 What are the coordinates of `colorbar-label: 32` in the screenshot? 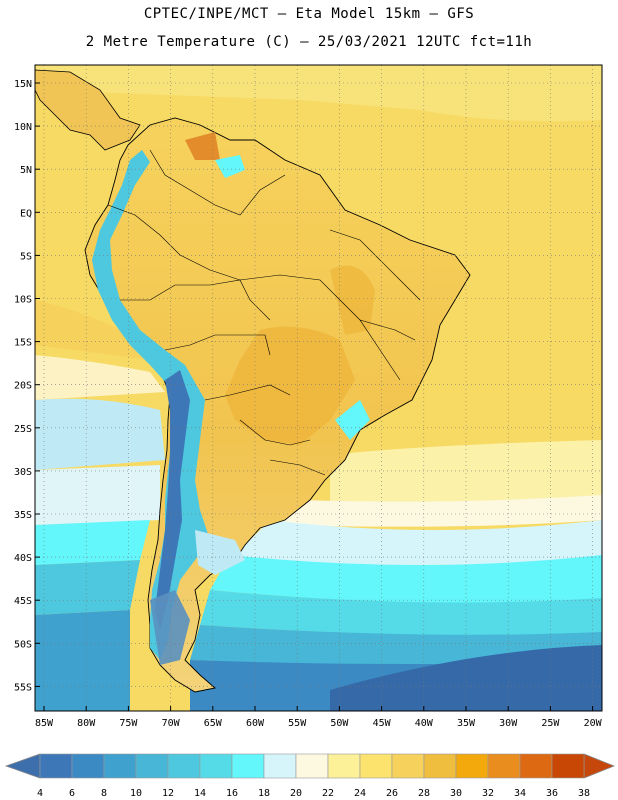 It's located at (488, 793).